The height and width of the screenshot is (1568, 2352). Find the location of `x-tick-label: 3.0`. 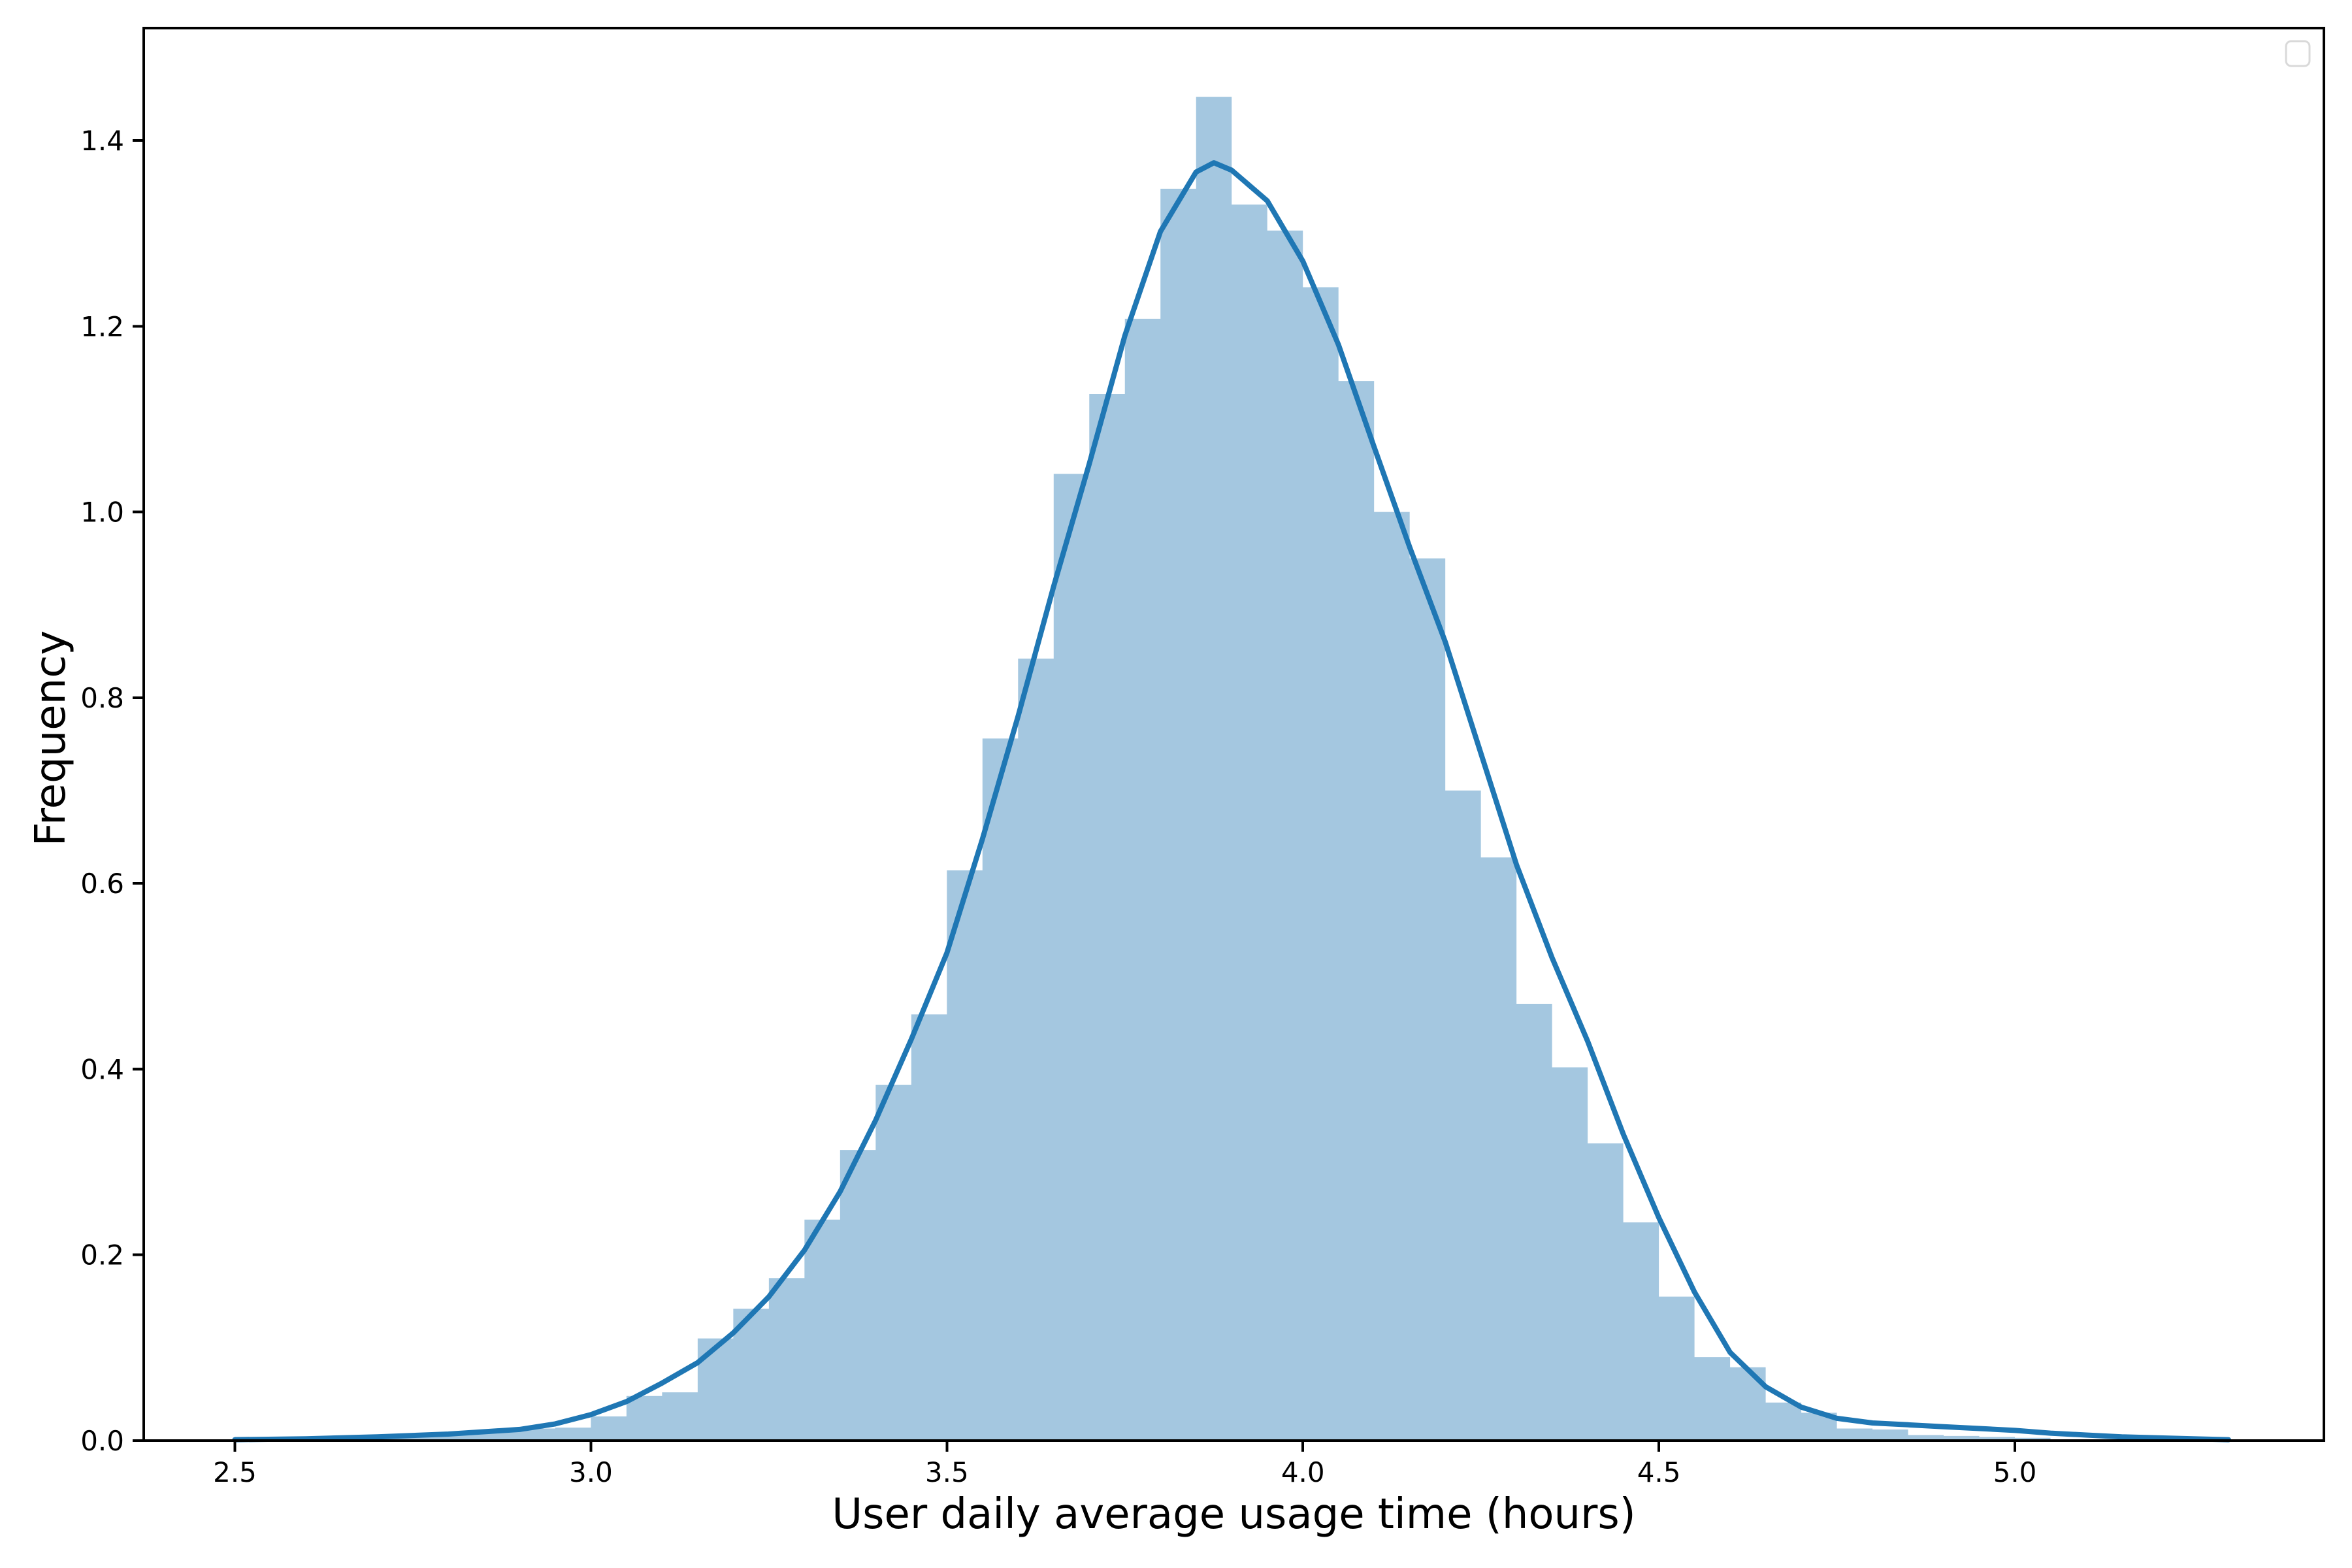

x-tick-label: 3.0 is located at coordinates (591, 1472).